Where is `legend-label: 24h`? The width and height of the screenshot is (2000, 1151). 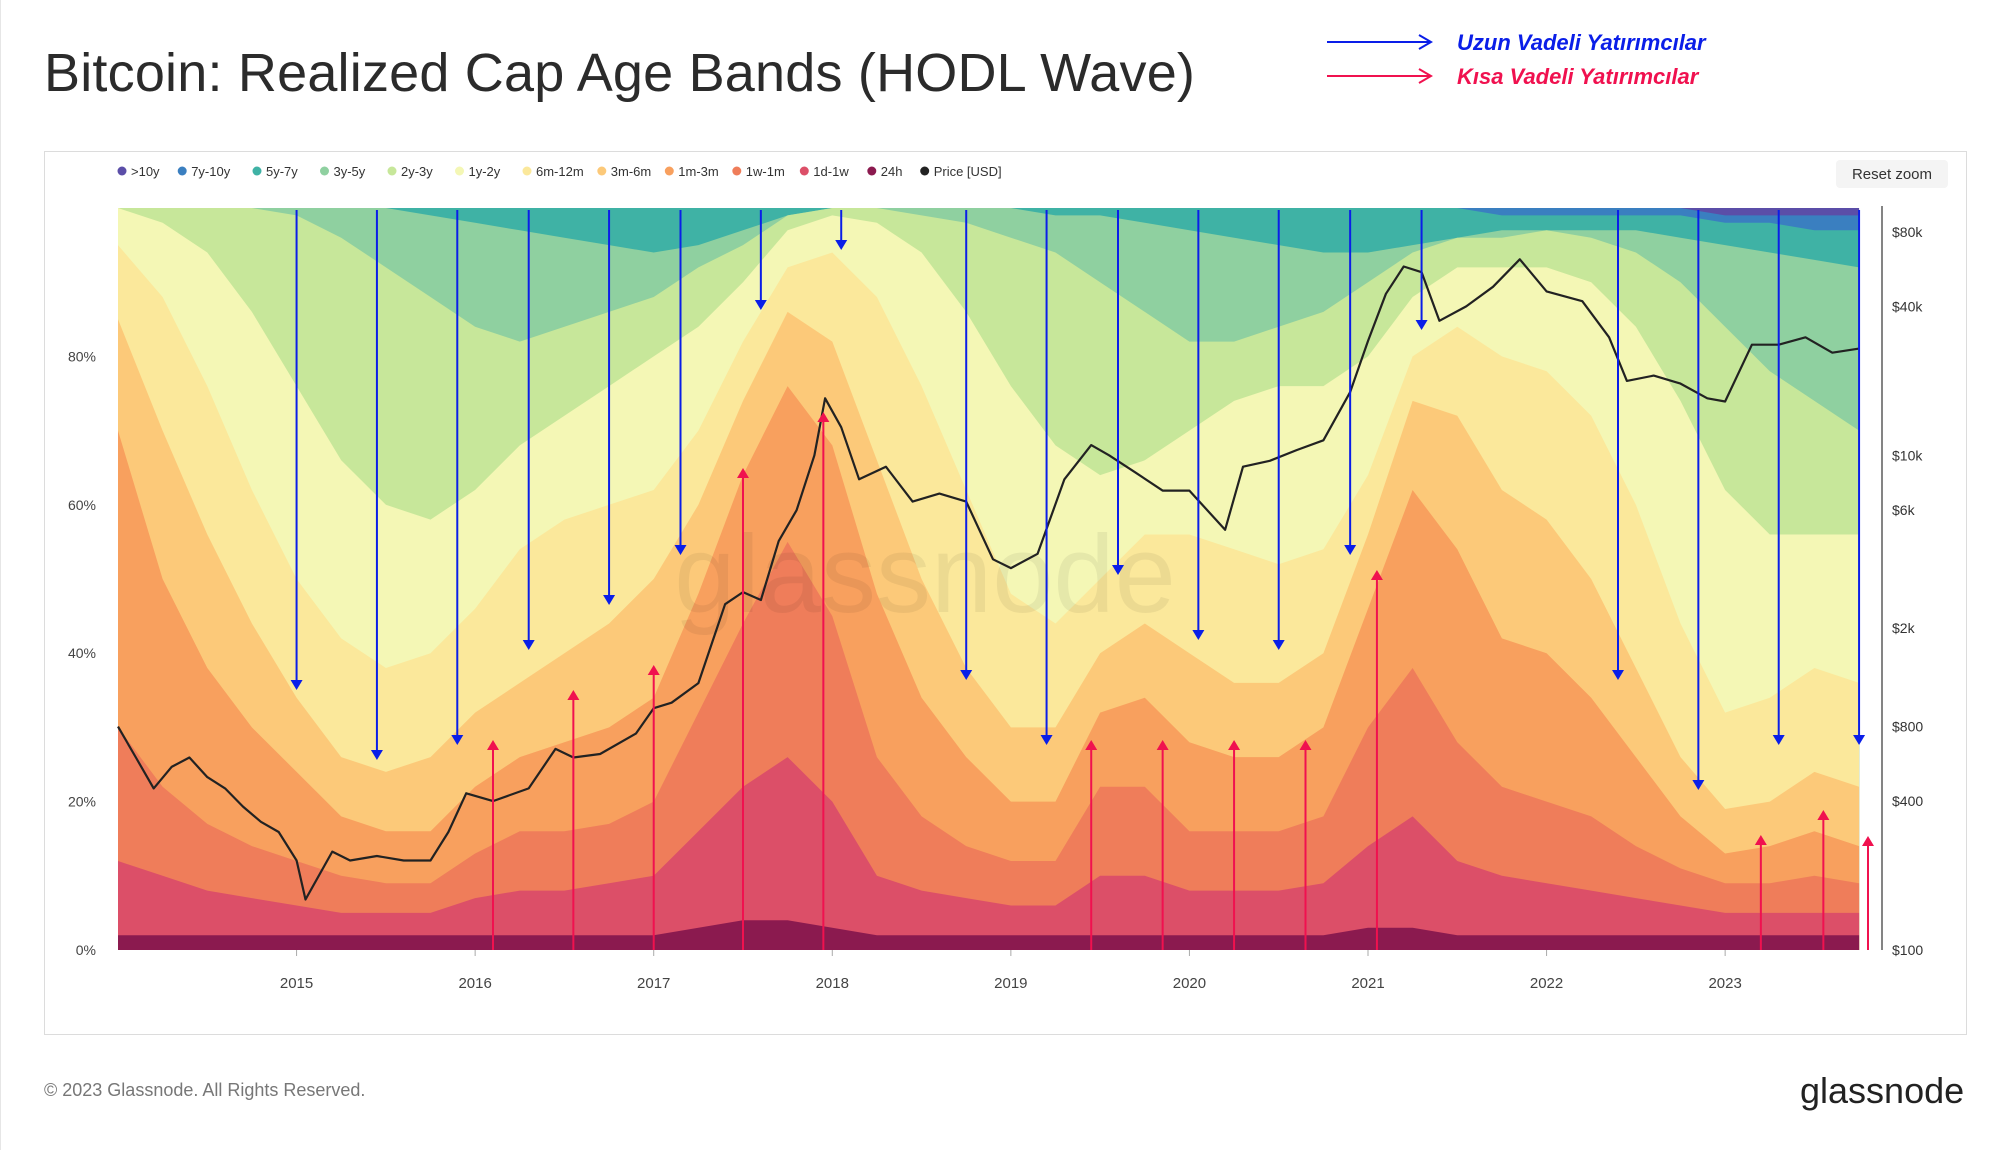
legend-label: 24h is located at coordinates (892, 171).